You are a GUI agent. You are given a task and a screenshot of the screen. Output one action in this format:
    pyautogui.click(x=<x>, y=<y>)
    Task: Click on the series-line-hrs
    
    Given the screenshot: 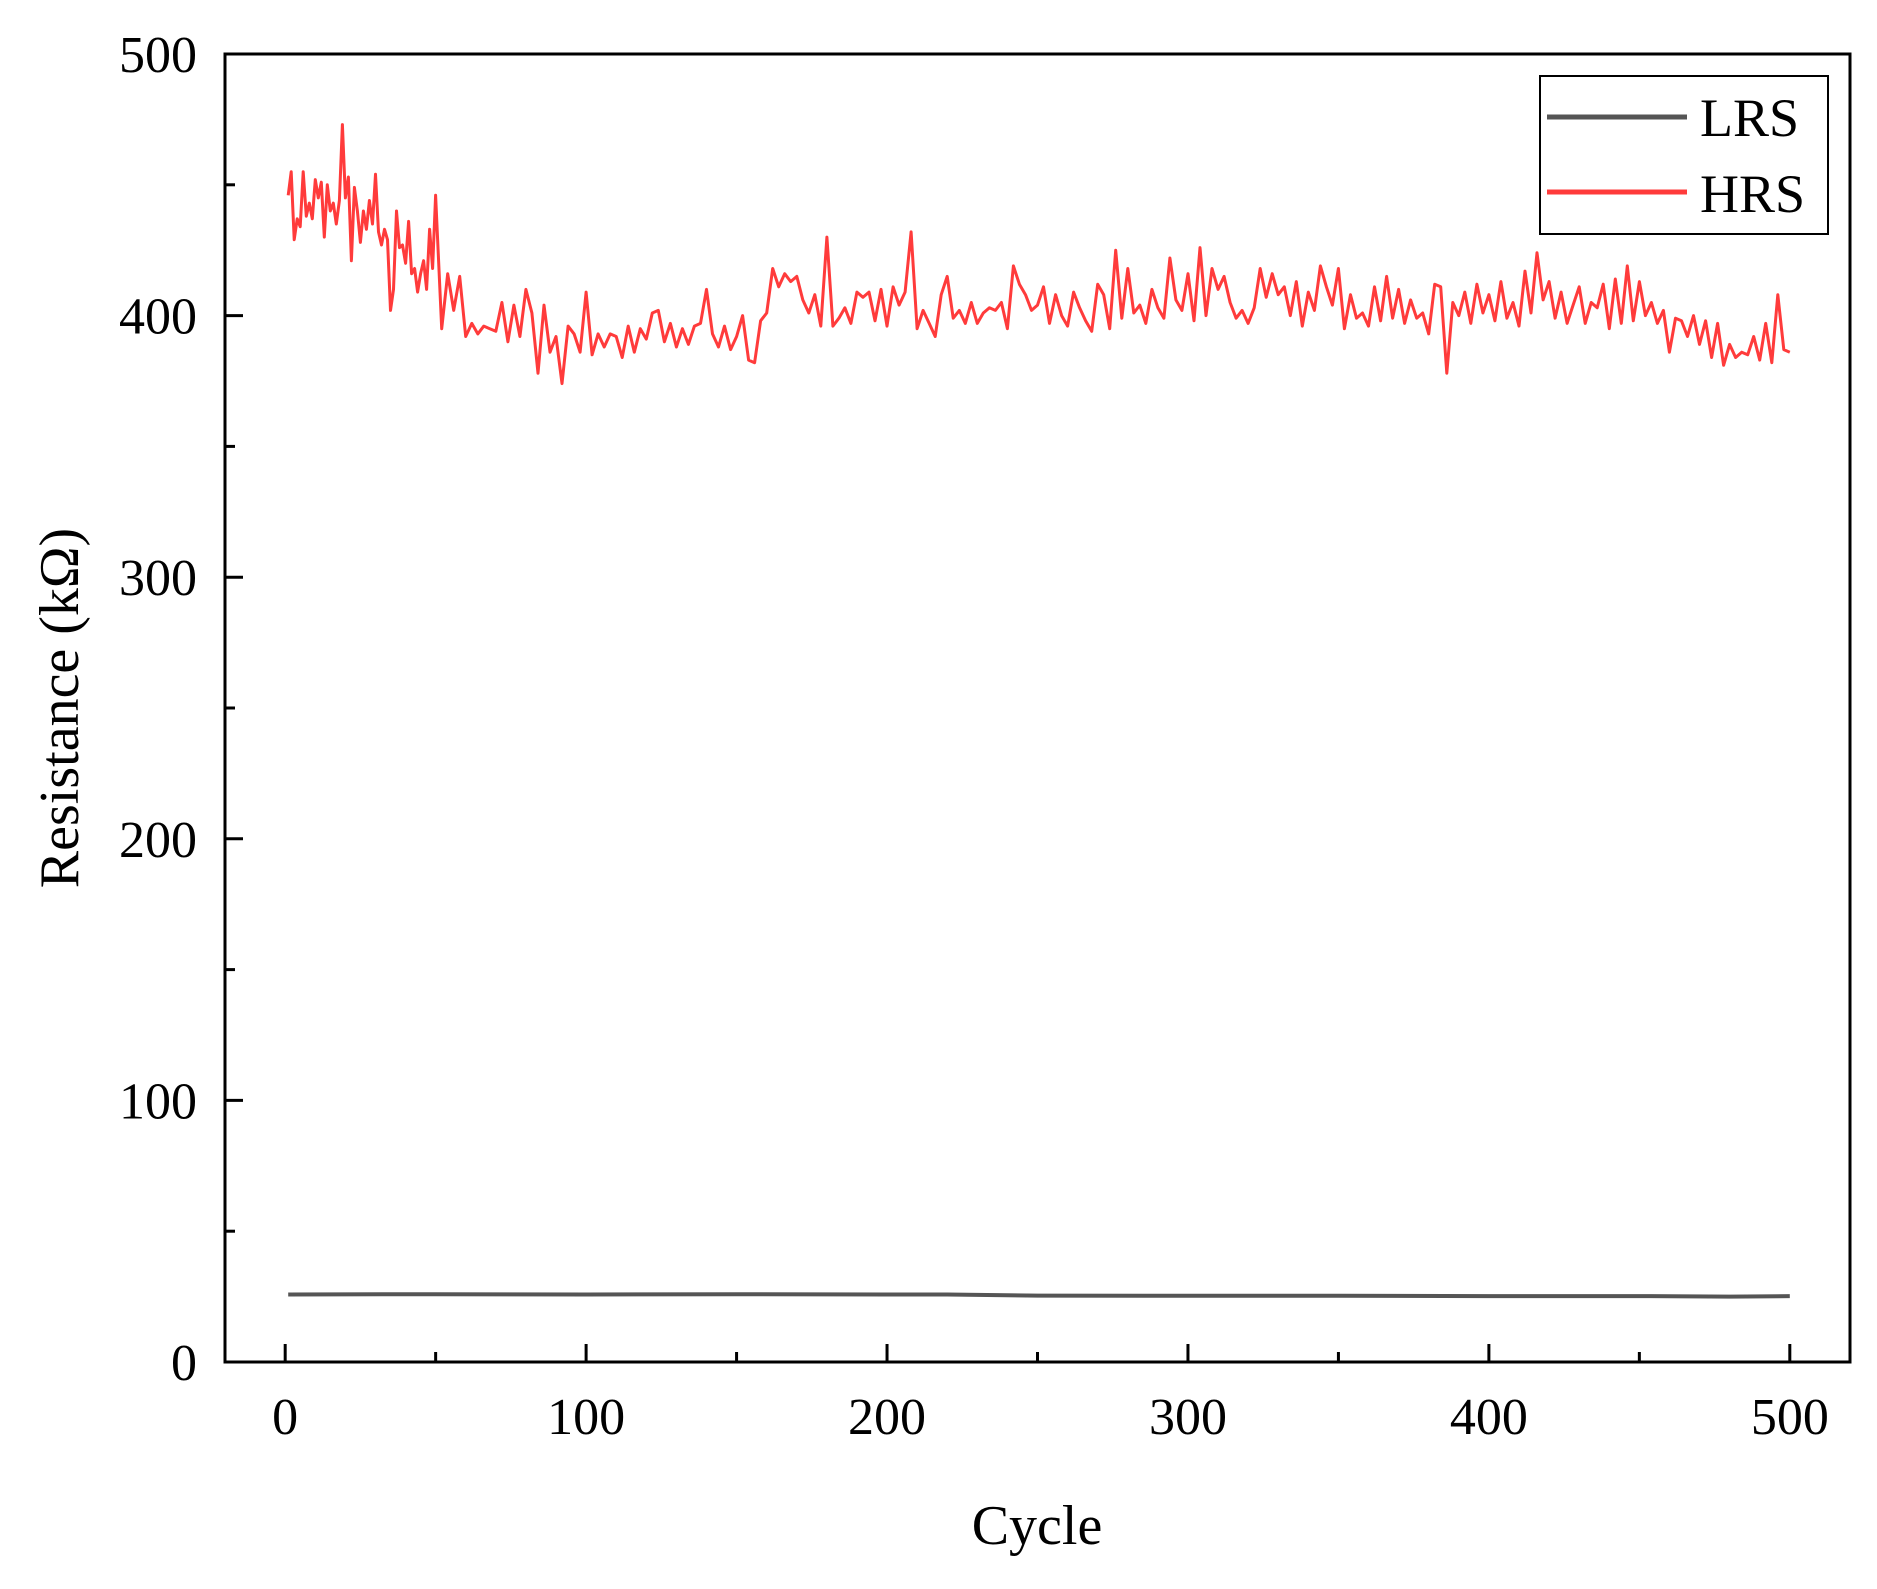 What is the action you would take?
    pyautogui.click(x=1038, y=254)
    